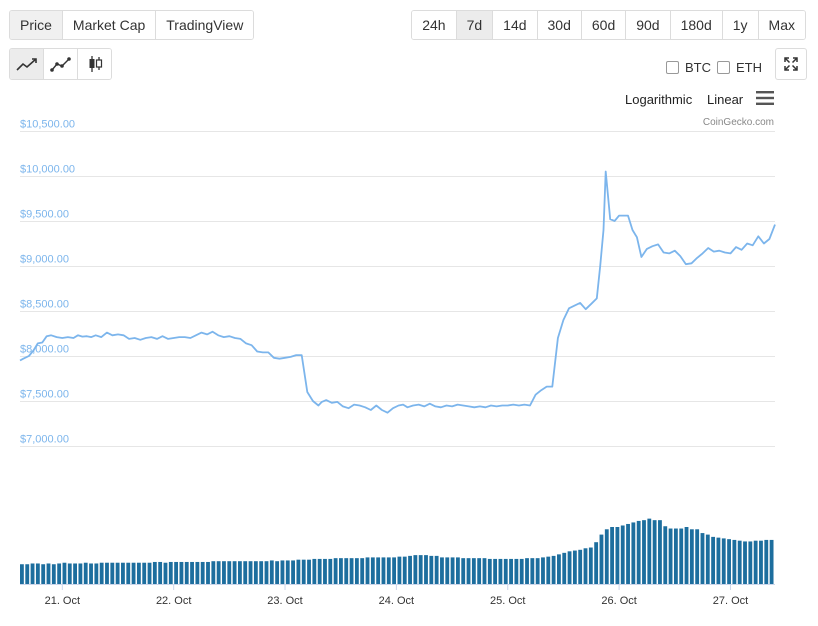  What do you see at coordinates (36, 25) in the screenshot?
I see `tab-price: Price` at bounding box center [36, 25].